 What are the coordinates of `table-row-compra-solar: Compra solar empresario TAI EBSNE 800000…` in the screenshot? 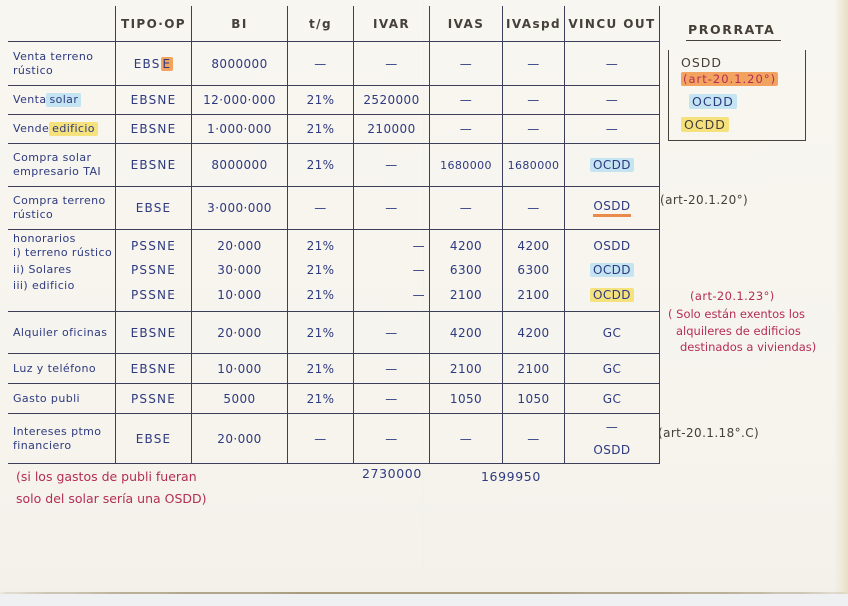 It's located at (334, 165).